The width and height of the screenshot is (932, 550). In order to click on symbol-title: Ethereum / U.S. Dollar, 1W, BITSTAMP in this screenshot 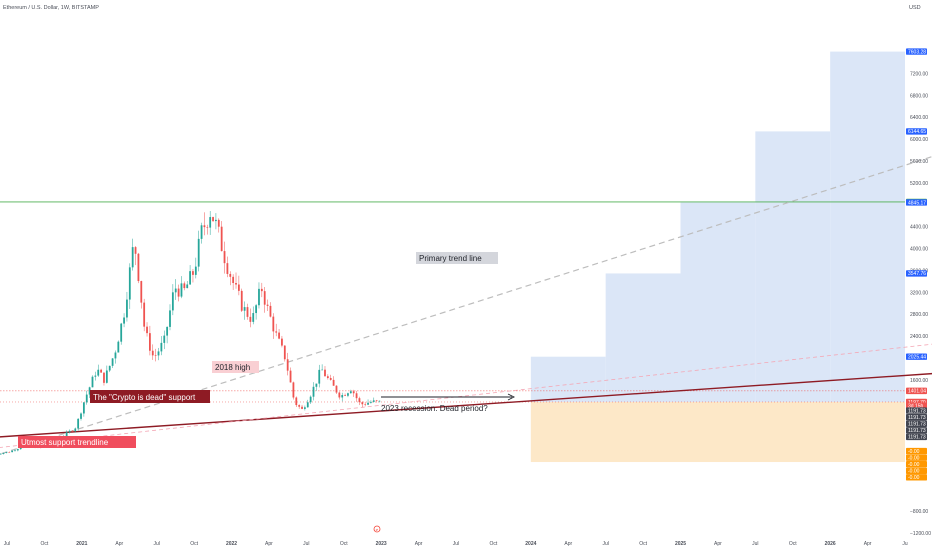, I will do `click(51, 8)`.